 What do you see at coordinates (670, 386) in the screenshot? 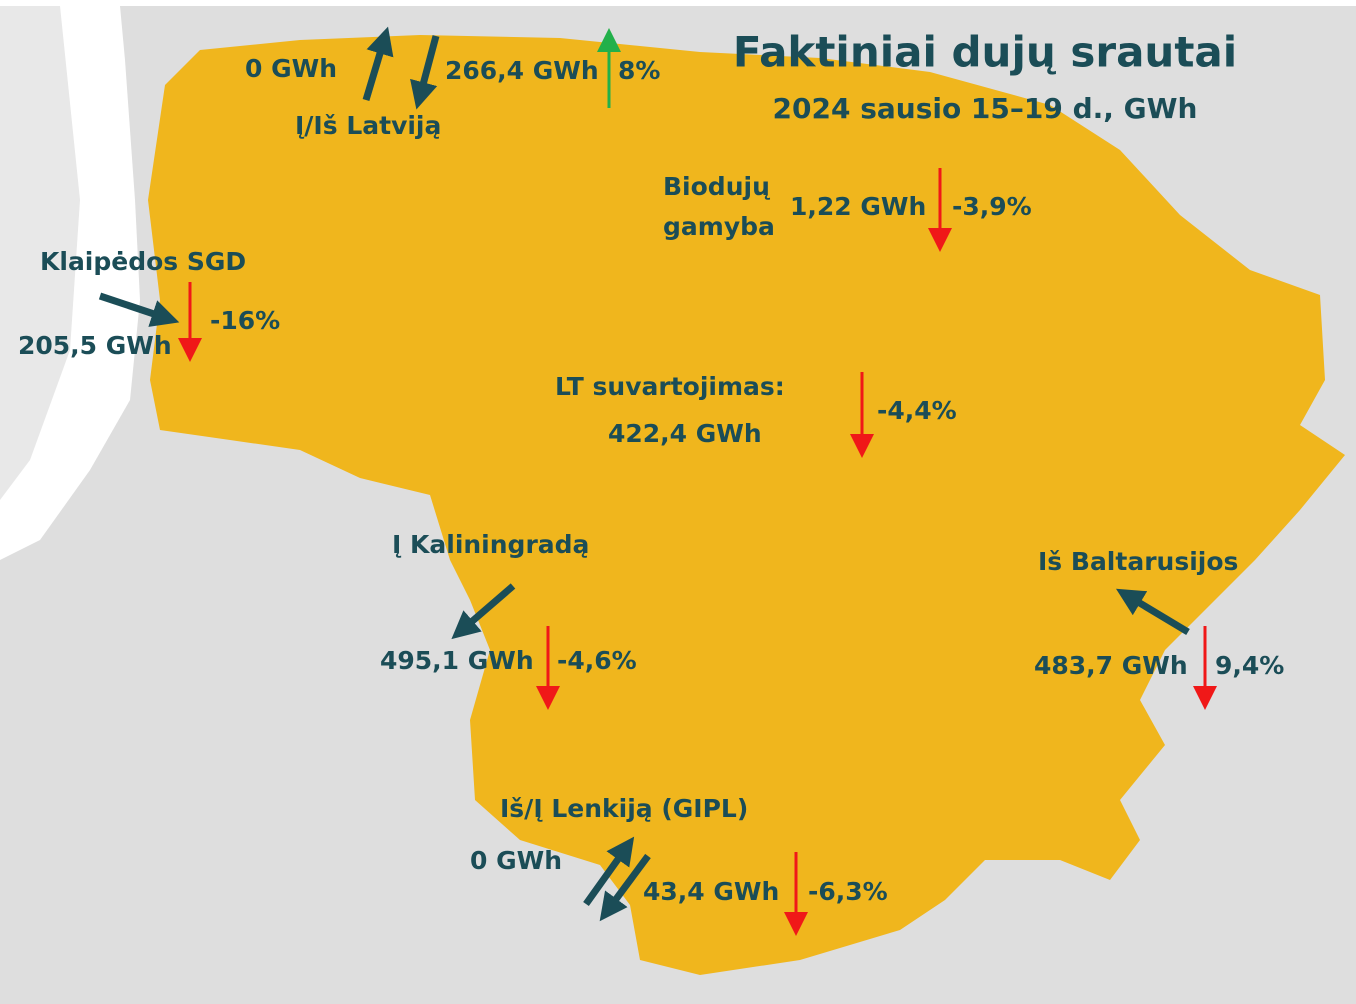
I see `consumption-label: LT suvartojimas:` at bounding box center [670, 386].